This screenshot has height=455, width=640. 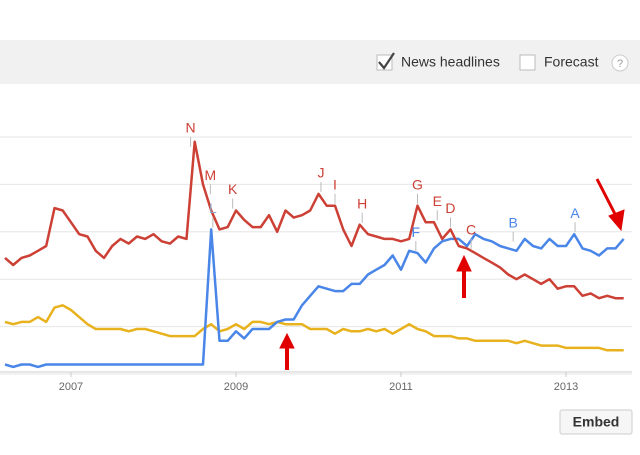 I want to click on embed-label: Embed, so click(x=596, y=422).